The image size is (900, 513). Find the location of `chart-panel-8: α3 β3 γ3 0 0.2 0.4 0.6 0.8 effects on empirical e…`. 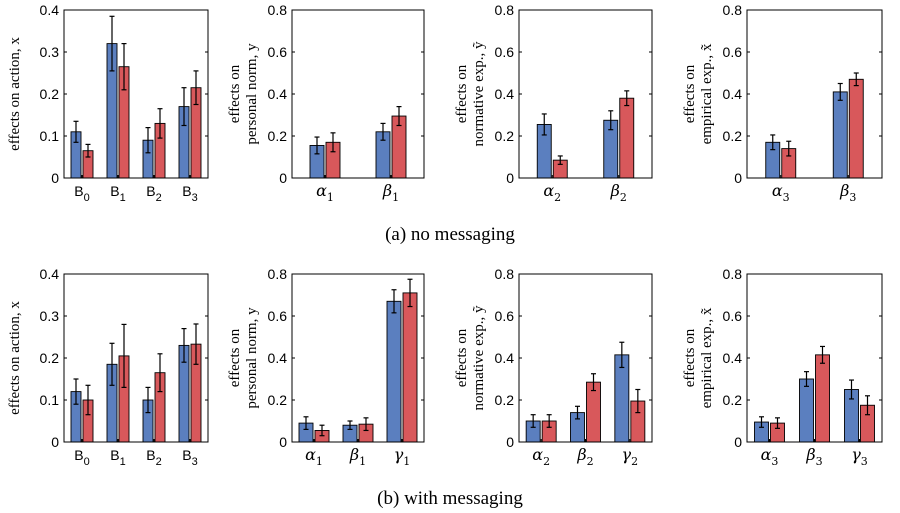

chart-panel-8: α3 β3 γ3 0 0.2 0.4 0.6 0.8 effects on empirical e… is located at coordinates (782, 367).